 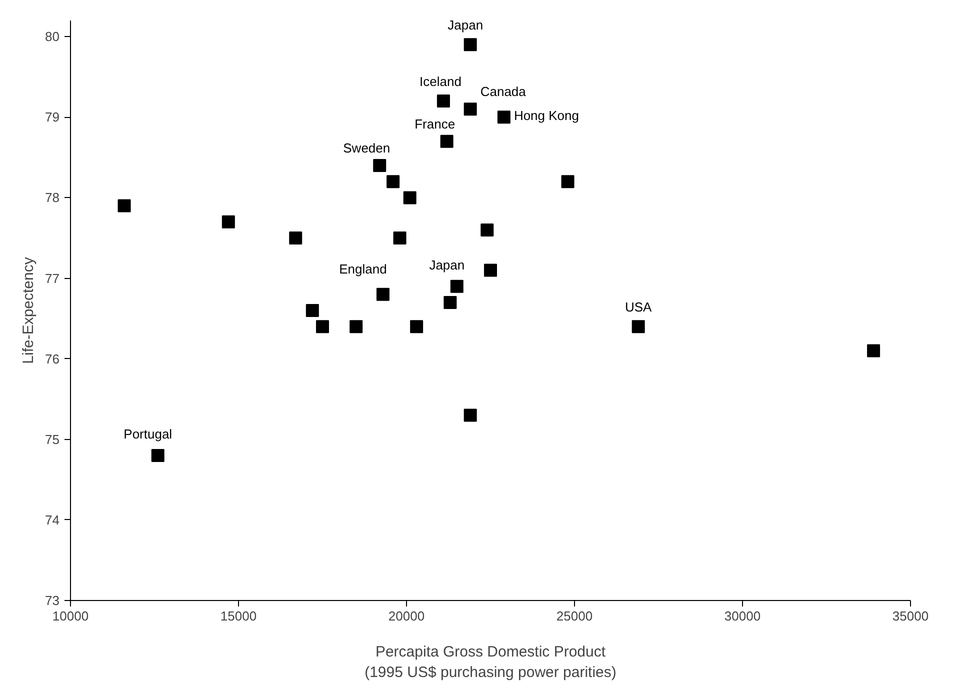 What do you see at coordinates (503, 92) in the screenshot?
I see `annotation: Canada` at bounding box center [503, 92].